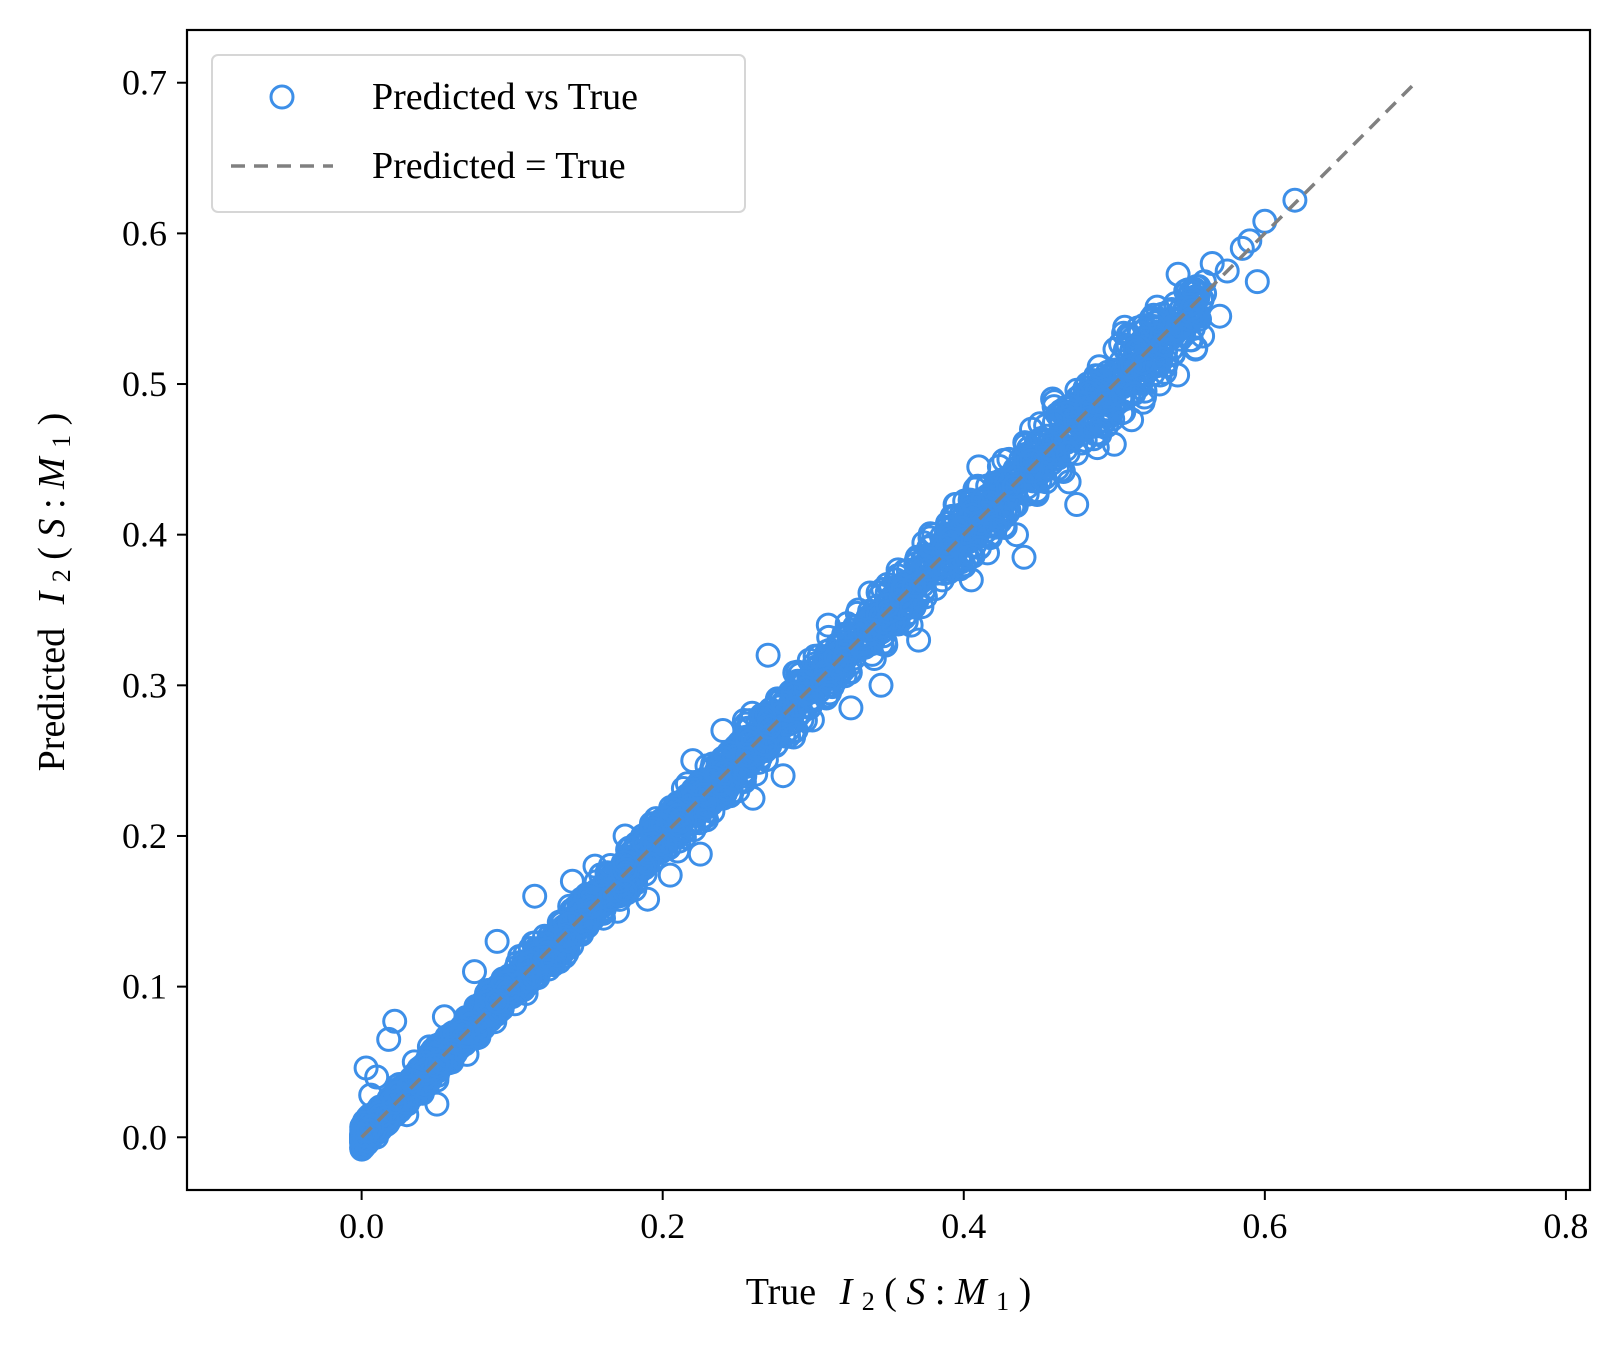 The width and height of the screenshot is (1617, 1352). I want to click on x-tick-label: 0.6, so click(1264, 1226).